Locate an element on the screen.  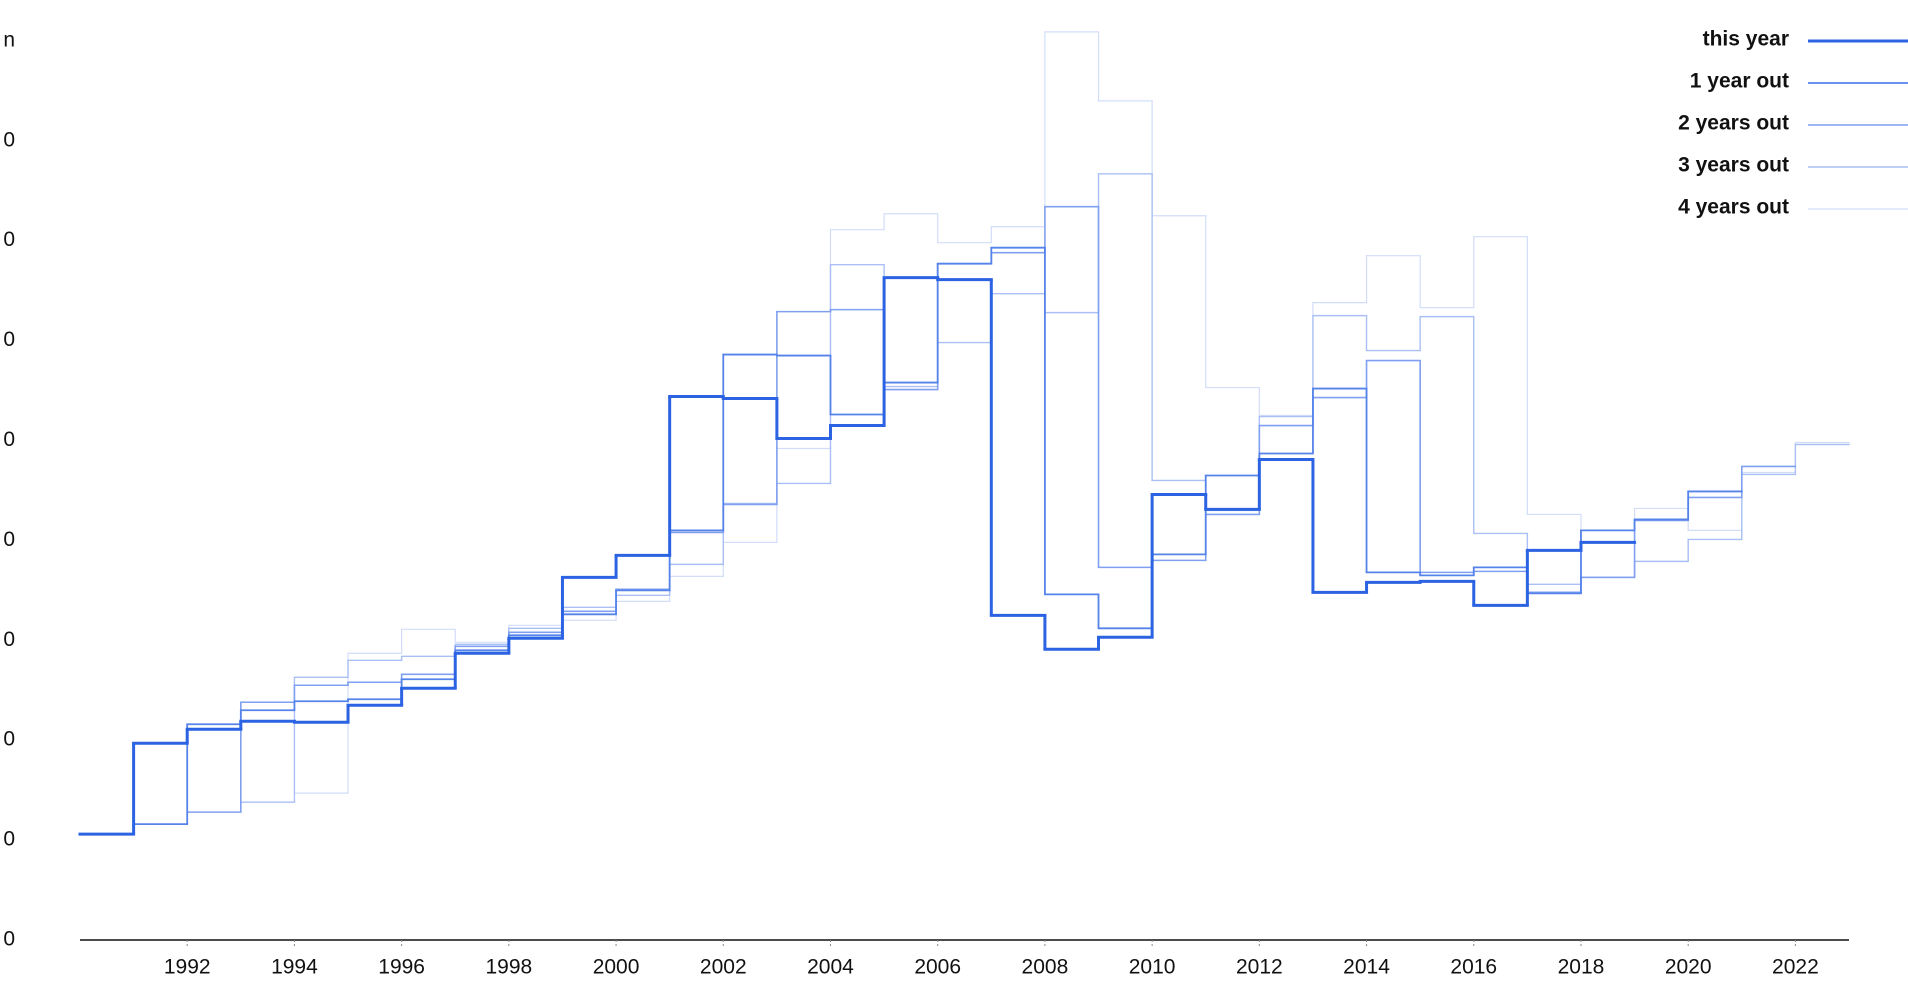
legend-label: 3 years out is located at coordinates (1733, 165).